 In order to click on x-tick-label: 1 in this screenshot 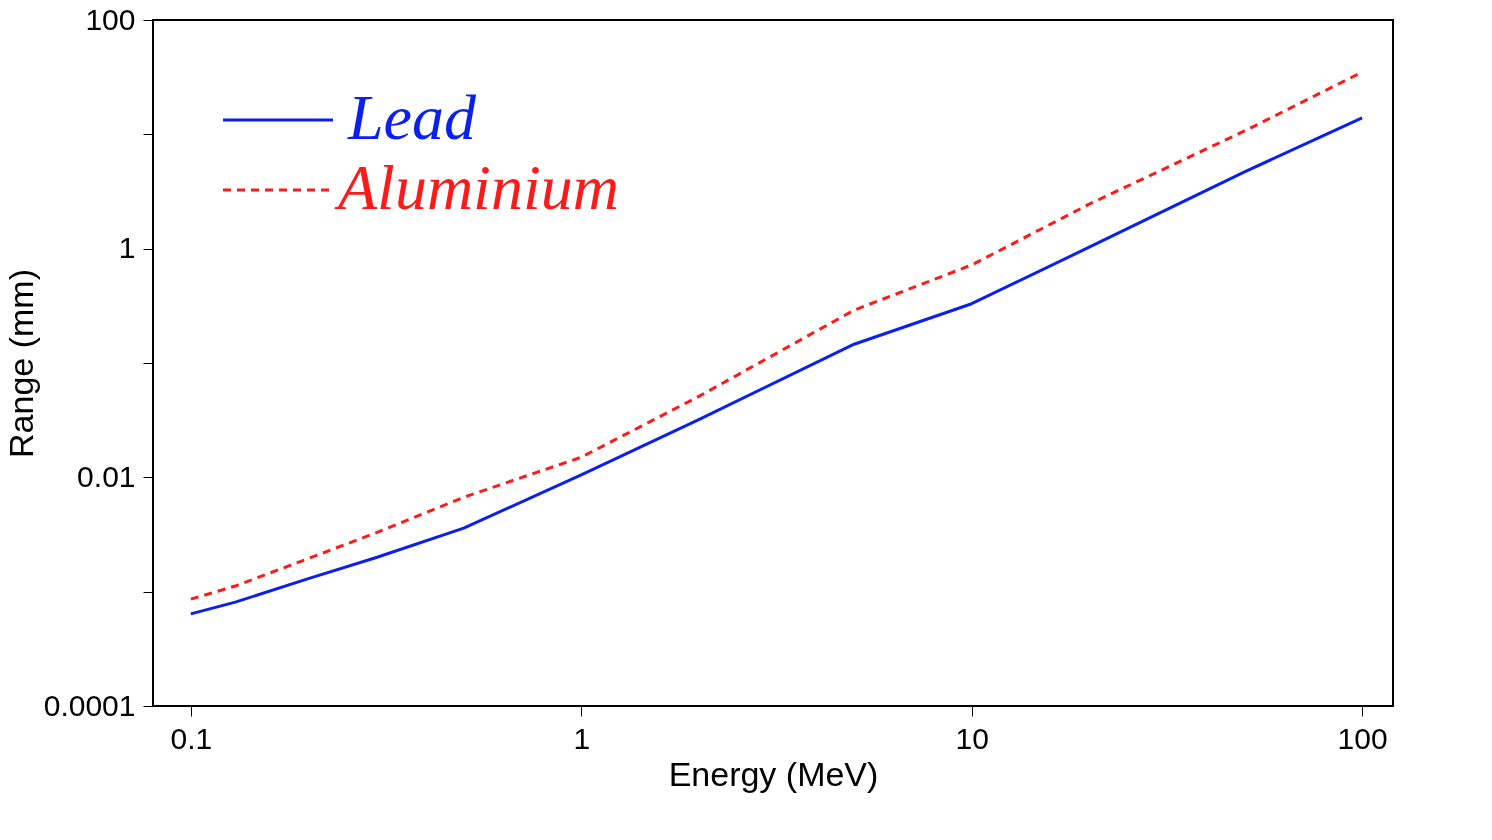, I will do `click(582, 738)`.